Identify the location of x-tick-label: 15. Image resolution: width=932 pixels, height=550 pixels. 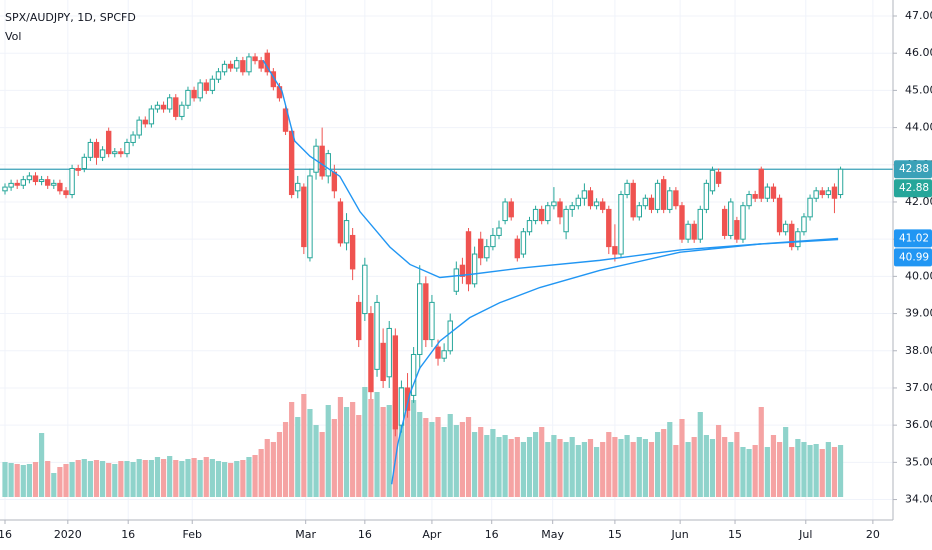
(735, 534).